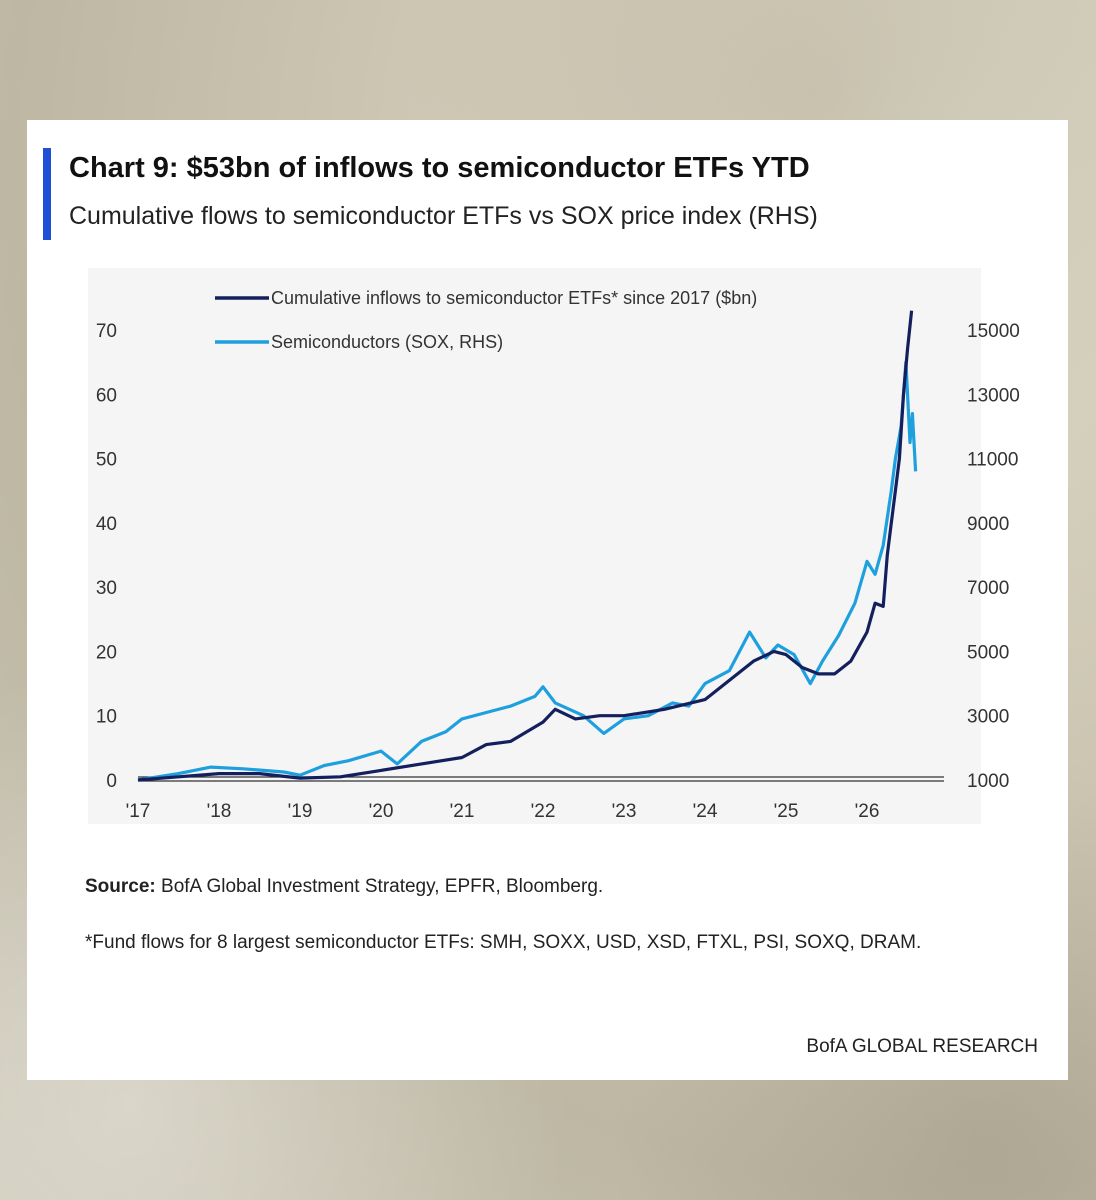 This screenshot has height=1200, width=1096. Describe the element at coordinates (993, 395) in the screenshot. I see `y-right-tick-label: 13000` at that location.